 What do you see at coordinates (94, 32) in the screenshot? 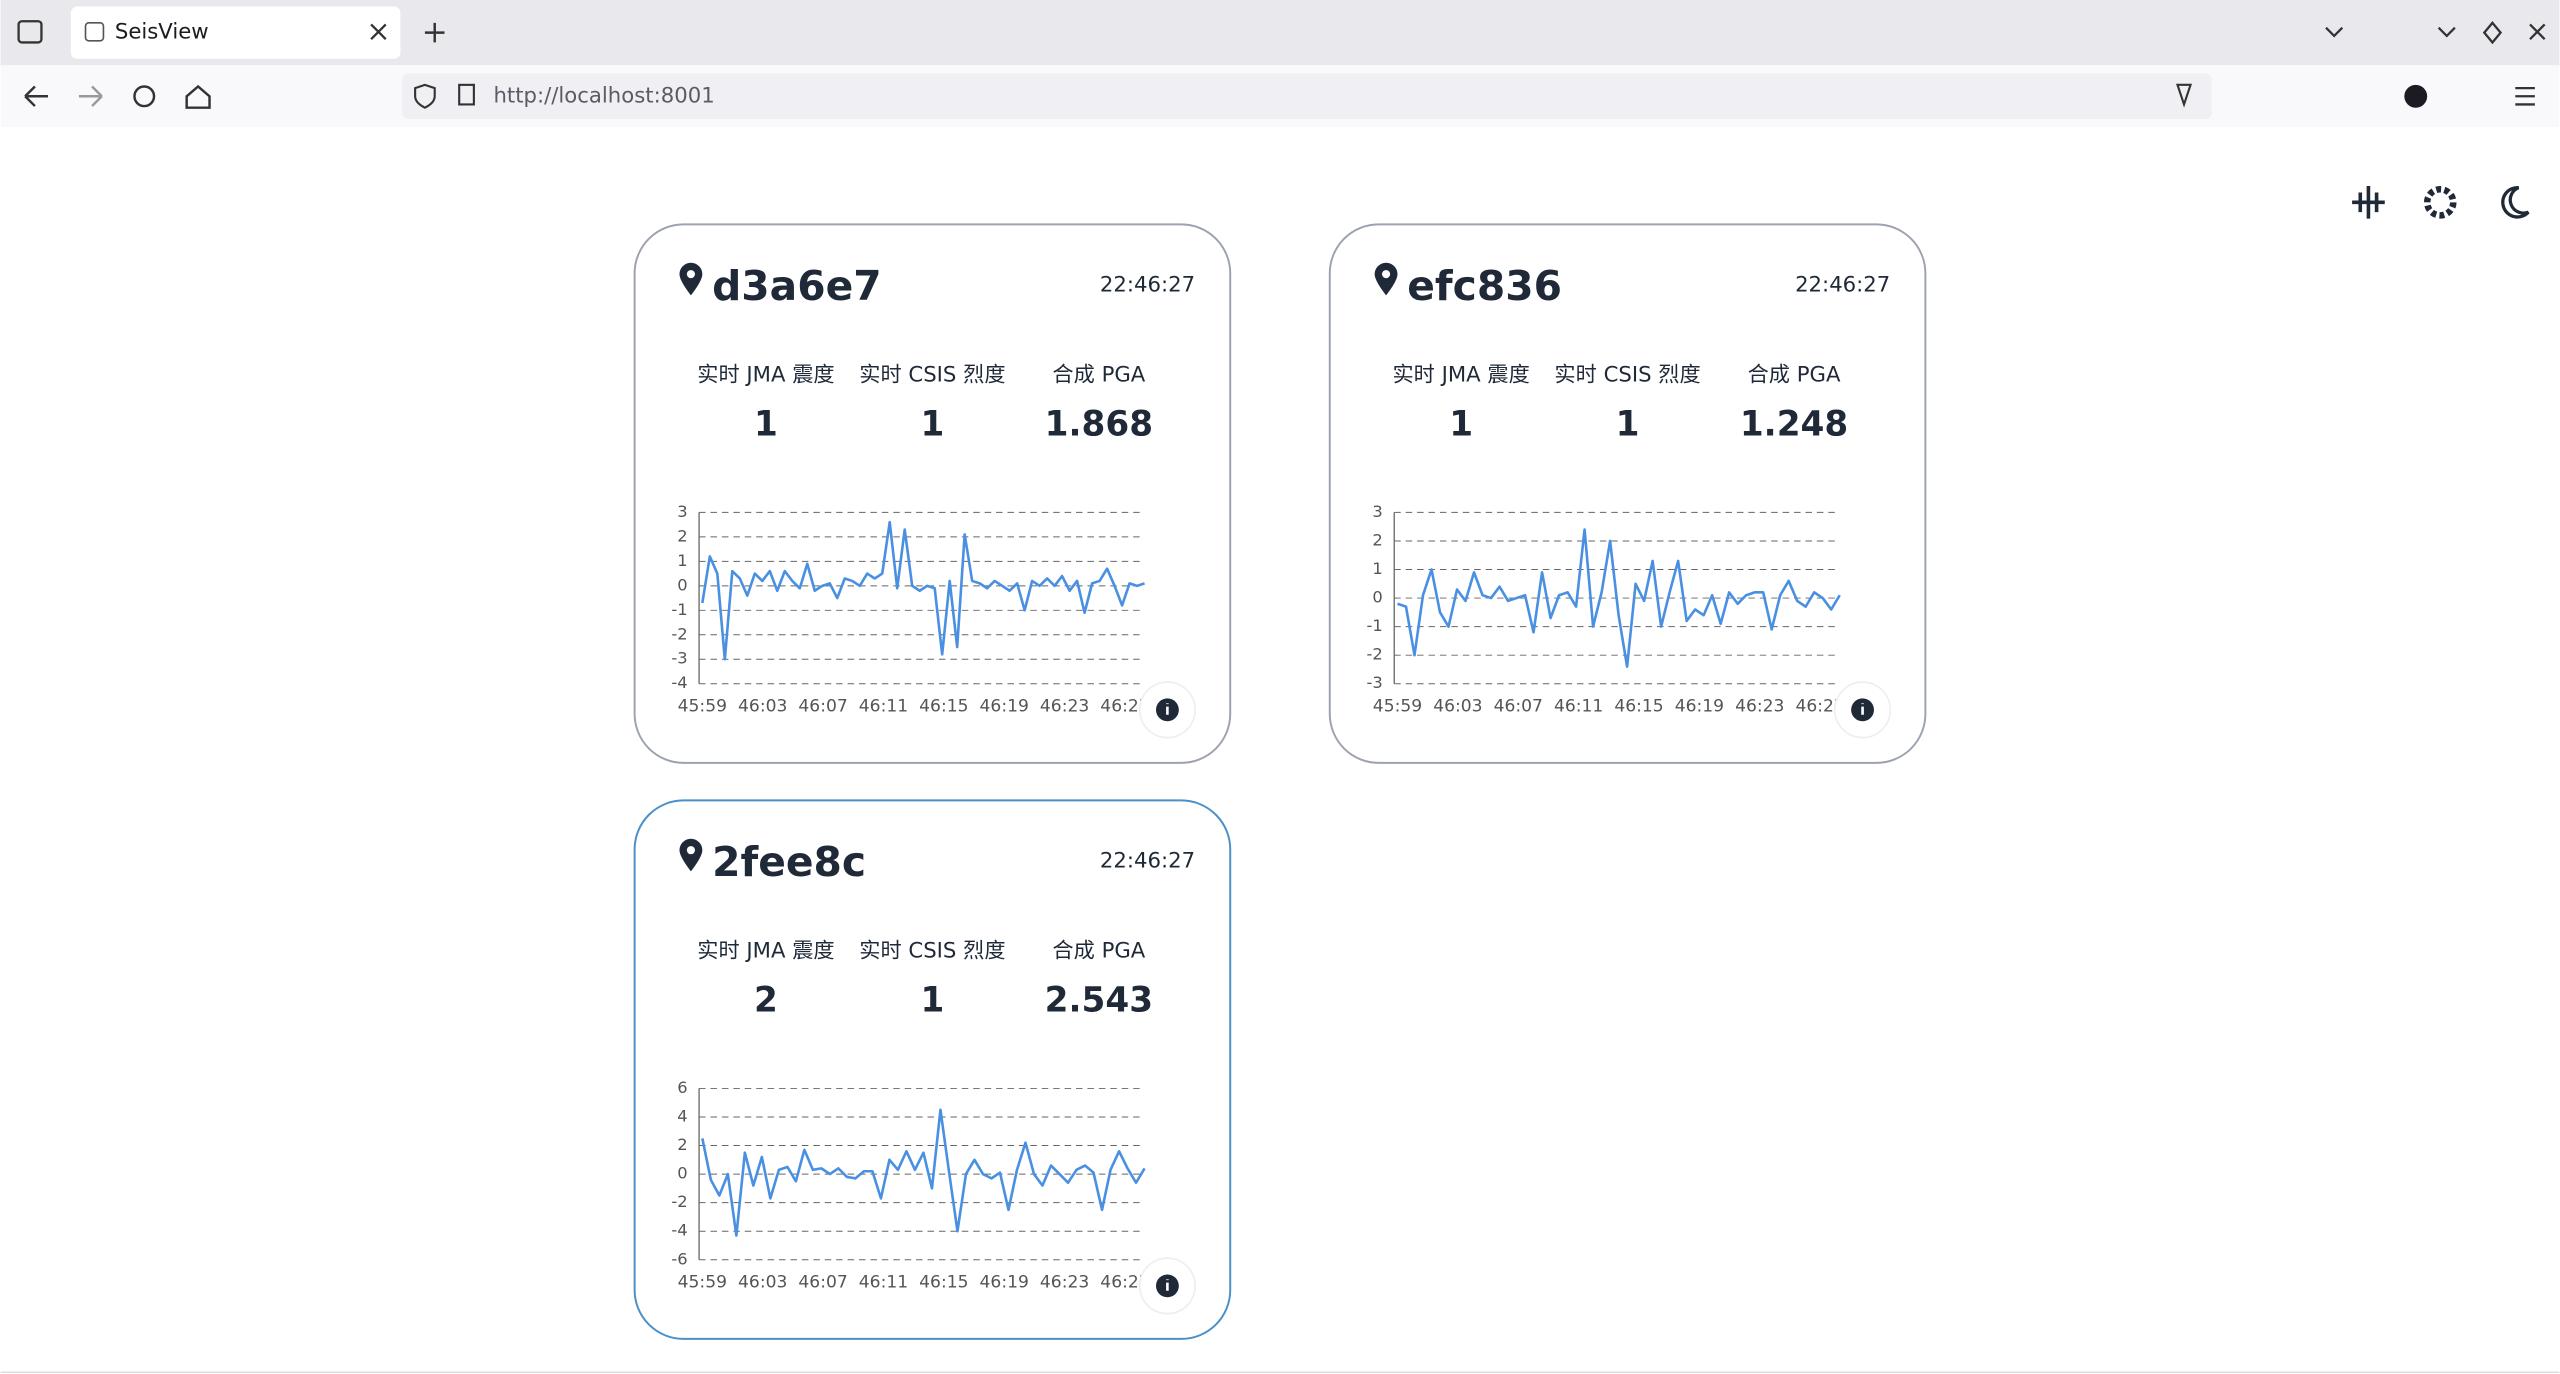
I see `favicon` at bounding box center [94, 32].